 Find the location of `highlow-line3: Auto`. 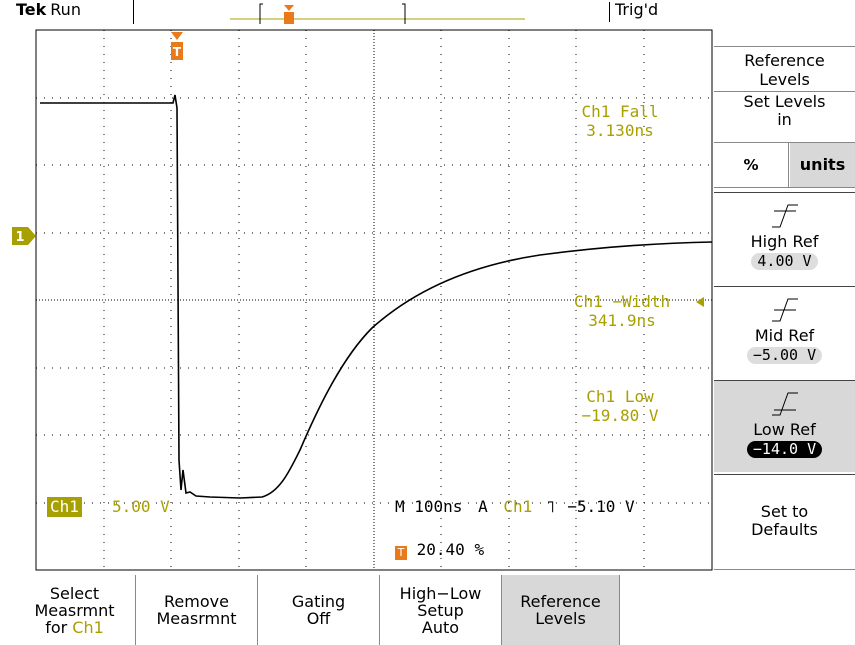

highlow-line3: Auto is located at coordinates (440, 627).